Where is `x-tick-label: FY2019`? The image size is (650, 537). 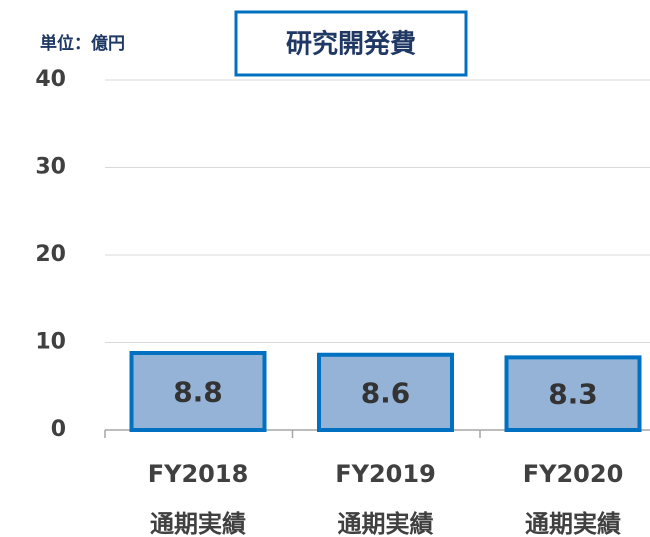
x-tick-label: FY2019 is located at coordinates (385, 474).